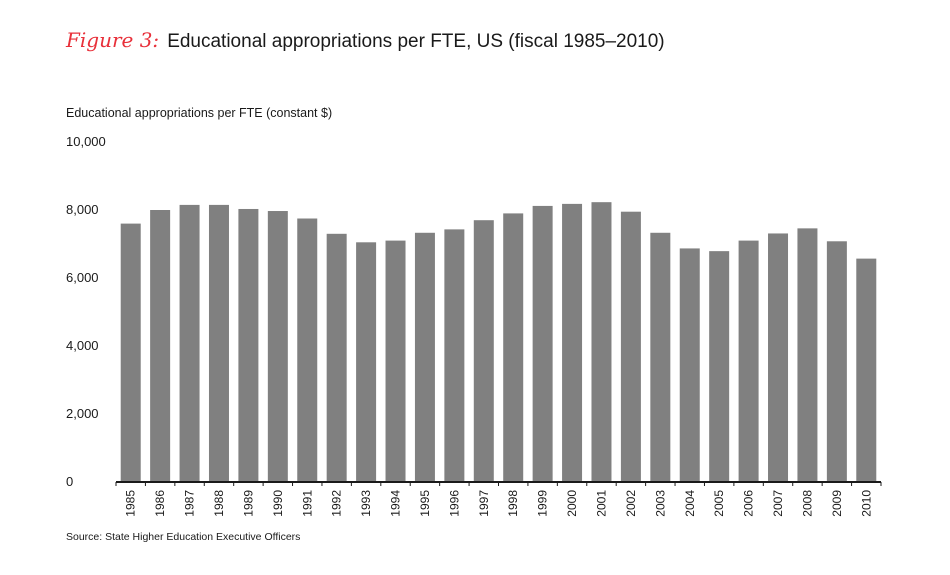 This screenshot has width=950, height=575. I want to click on x-tick-label: 1990, so click(278, 503).